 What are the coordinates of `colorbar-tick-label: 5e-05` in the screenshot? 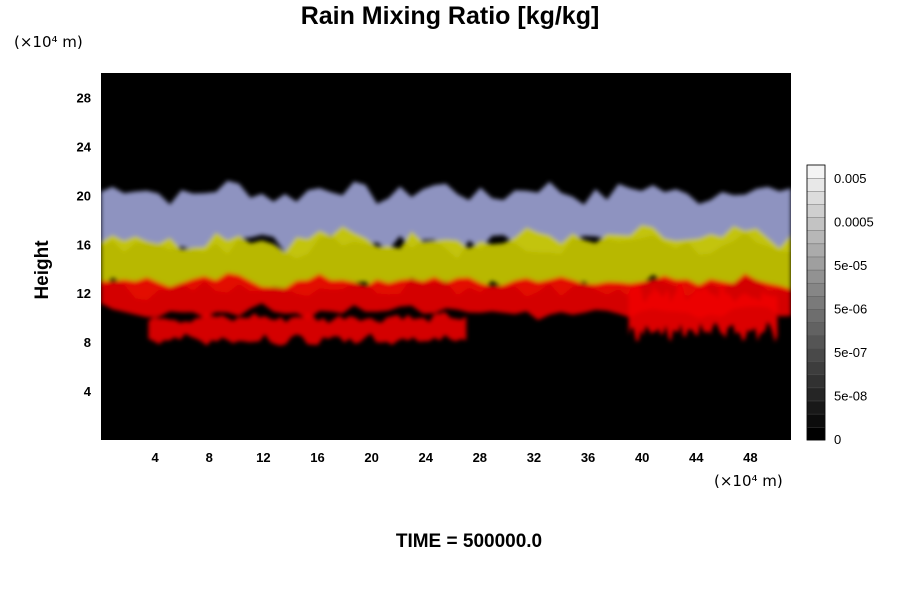 It's located at (850, 265).